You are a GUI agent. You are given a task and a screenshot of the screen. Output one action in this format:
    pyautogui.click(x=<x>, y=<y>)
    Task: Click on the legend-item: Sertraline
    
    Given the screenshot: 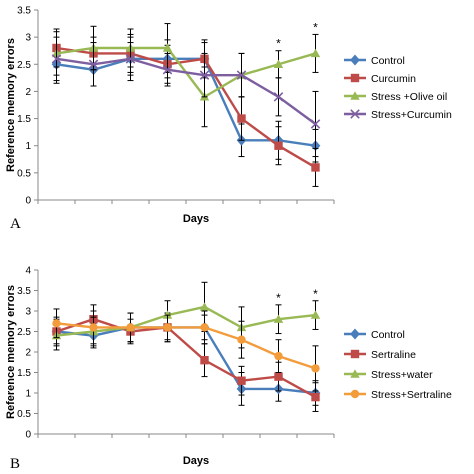 What is the action you would take?
    pyautogui.click(x=380, y=355)
    